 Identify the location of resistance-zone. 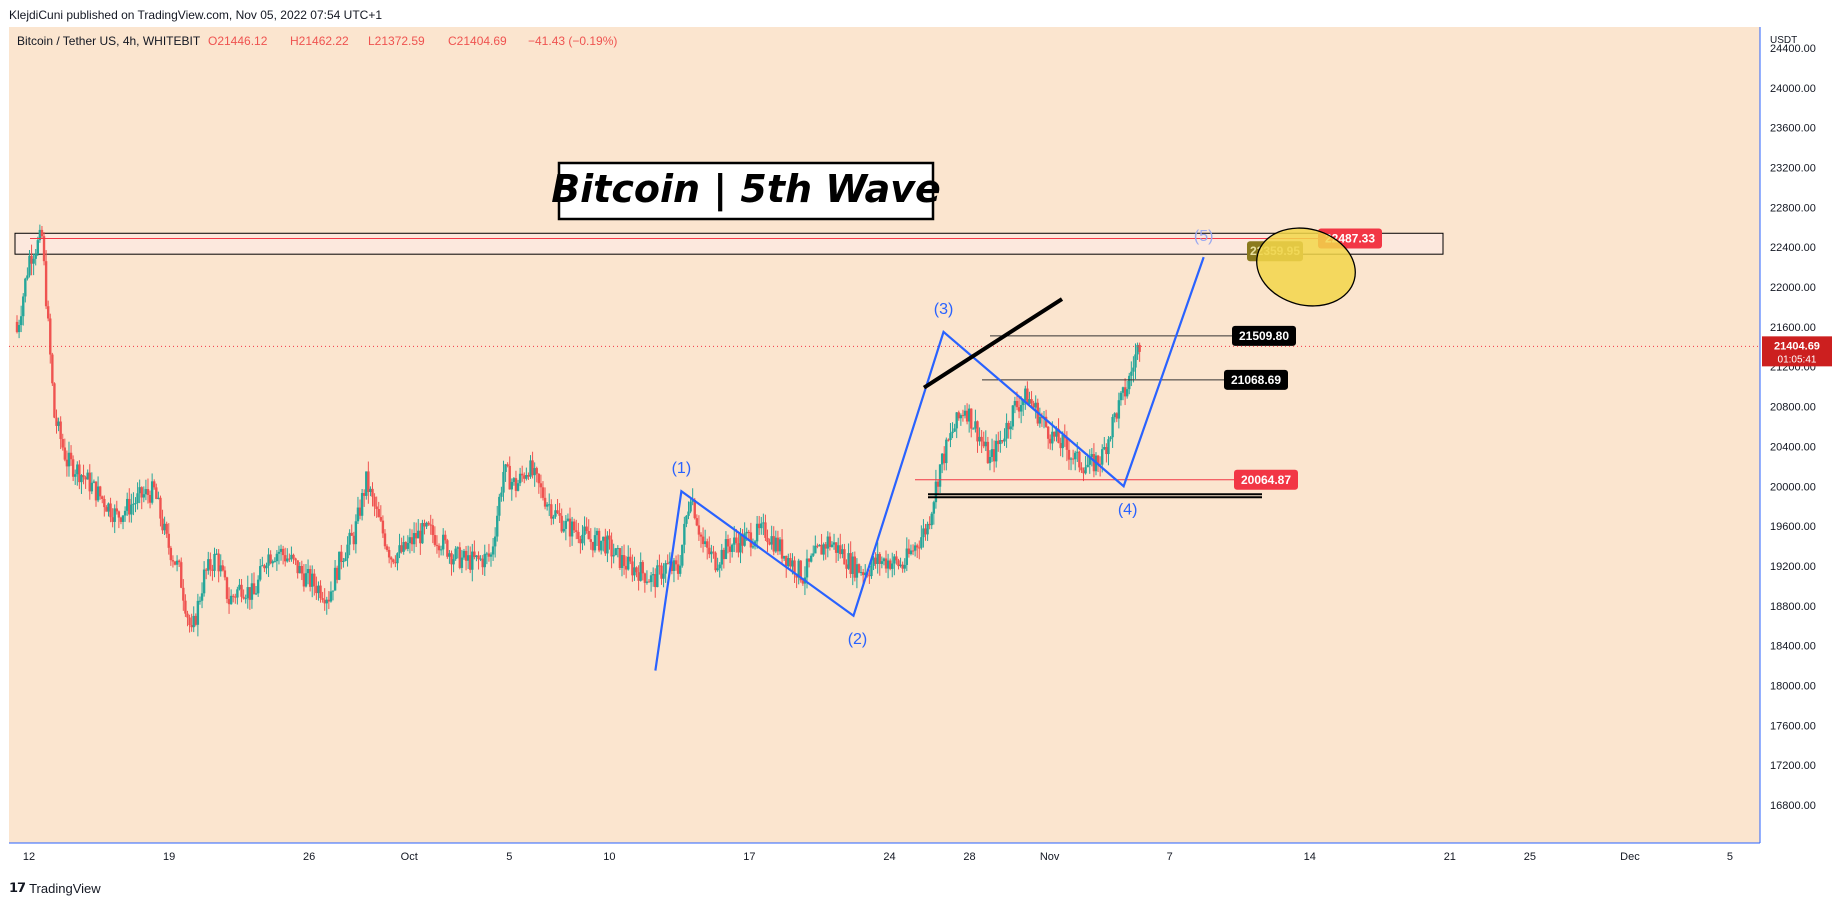
(729, 243).